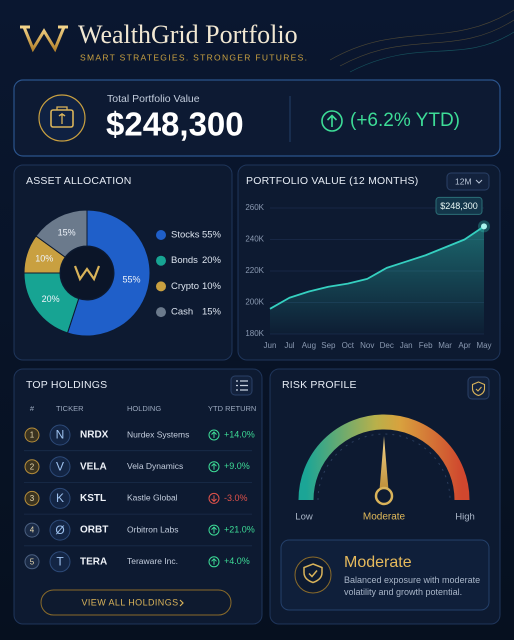  I want to click on risk-card, so click(385, 575).